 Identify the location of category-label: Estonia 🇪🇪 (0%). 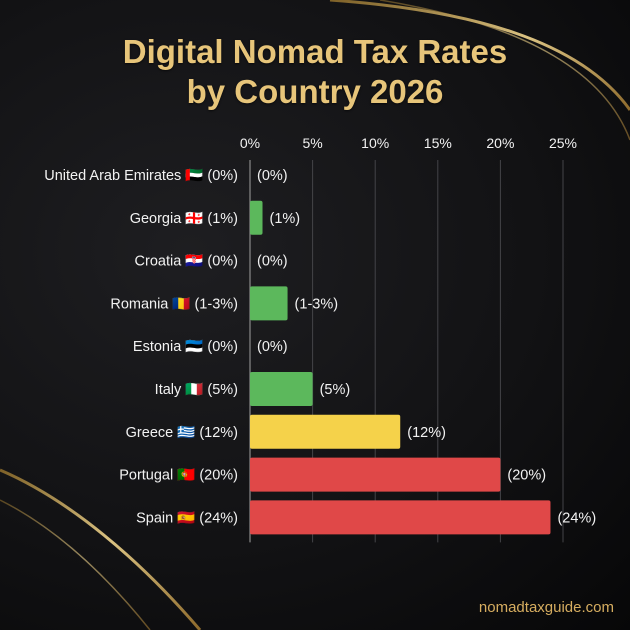
(185, 346).